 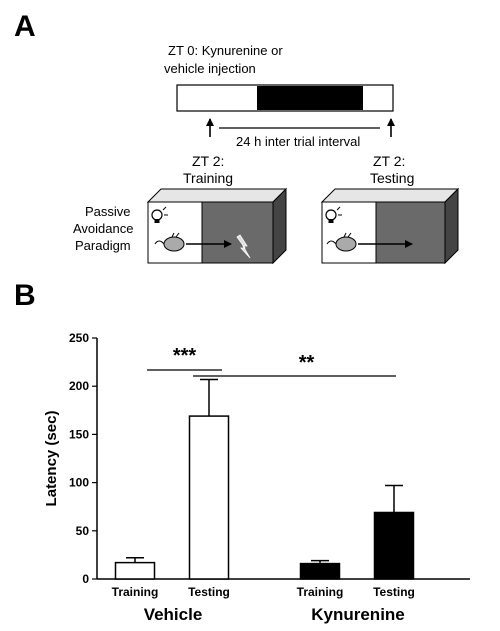 What do you see at coordinates (208, 178) in the screenshot?
I see `training-label-line2: Training` at bounding box center [208, 178].